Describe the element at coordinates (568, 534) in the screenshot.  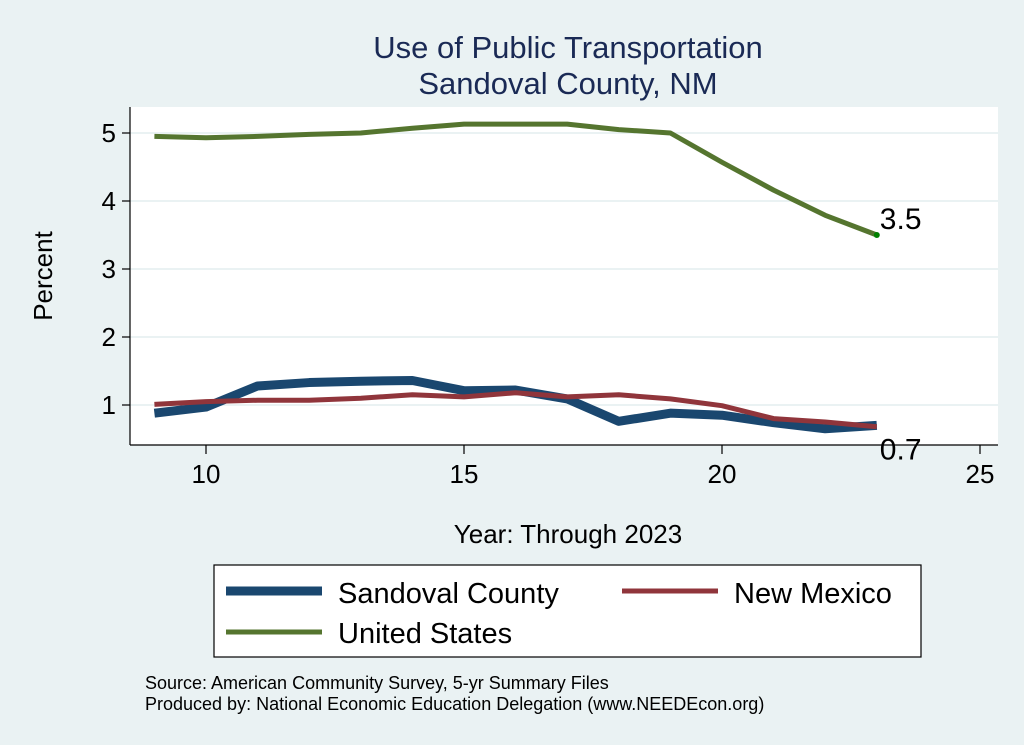
I see `x-axis-label: Year: Through 2023` at that location.